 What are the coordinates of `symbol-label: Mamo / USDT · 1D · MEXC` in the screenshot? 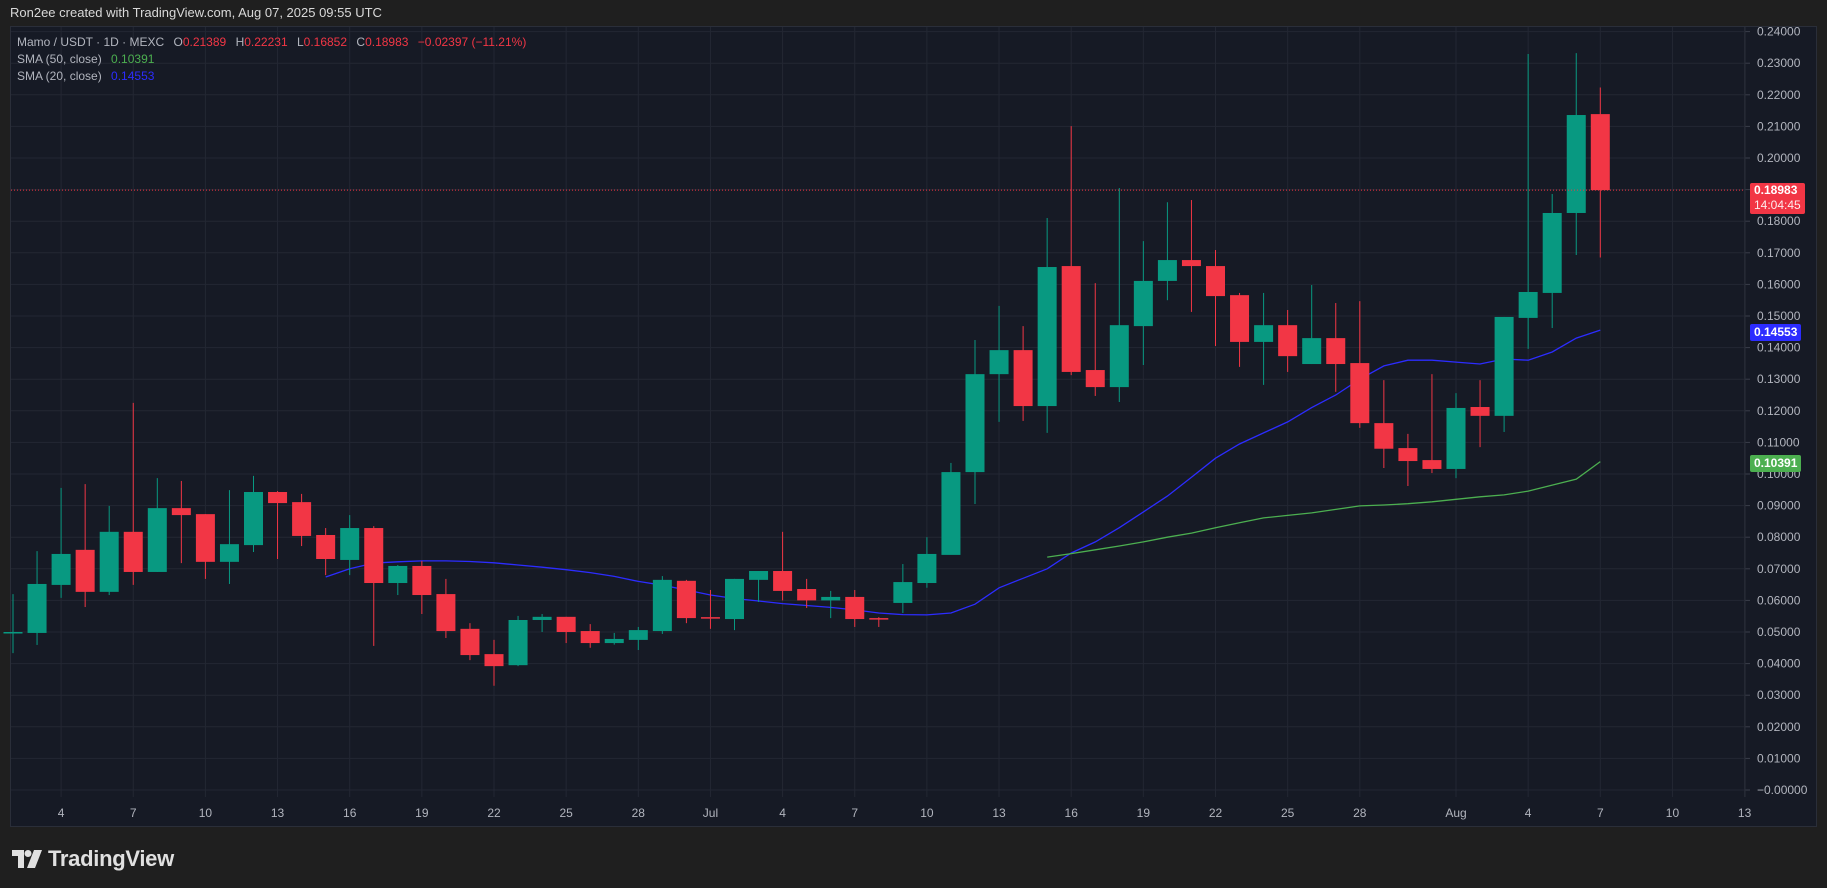 It's located at (91, 42).